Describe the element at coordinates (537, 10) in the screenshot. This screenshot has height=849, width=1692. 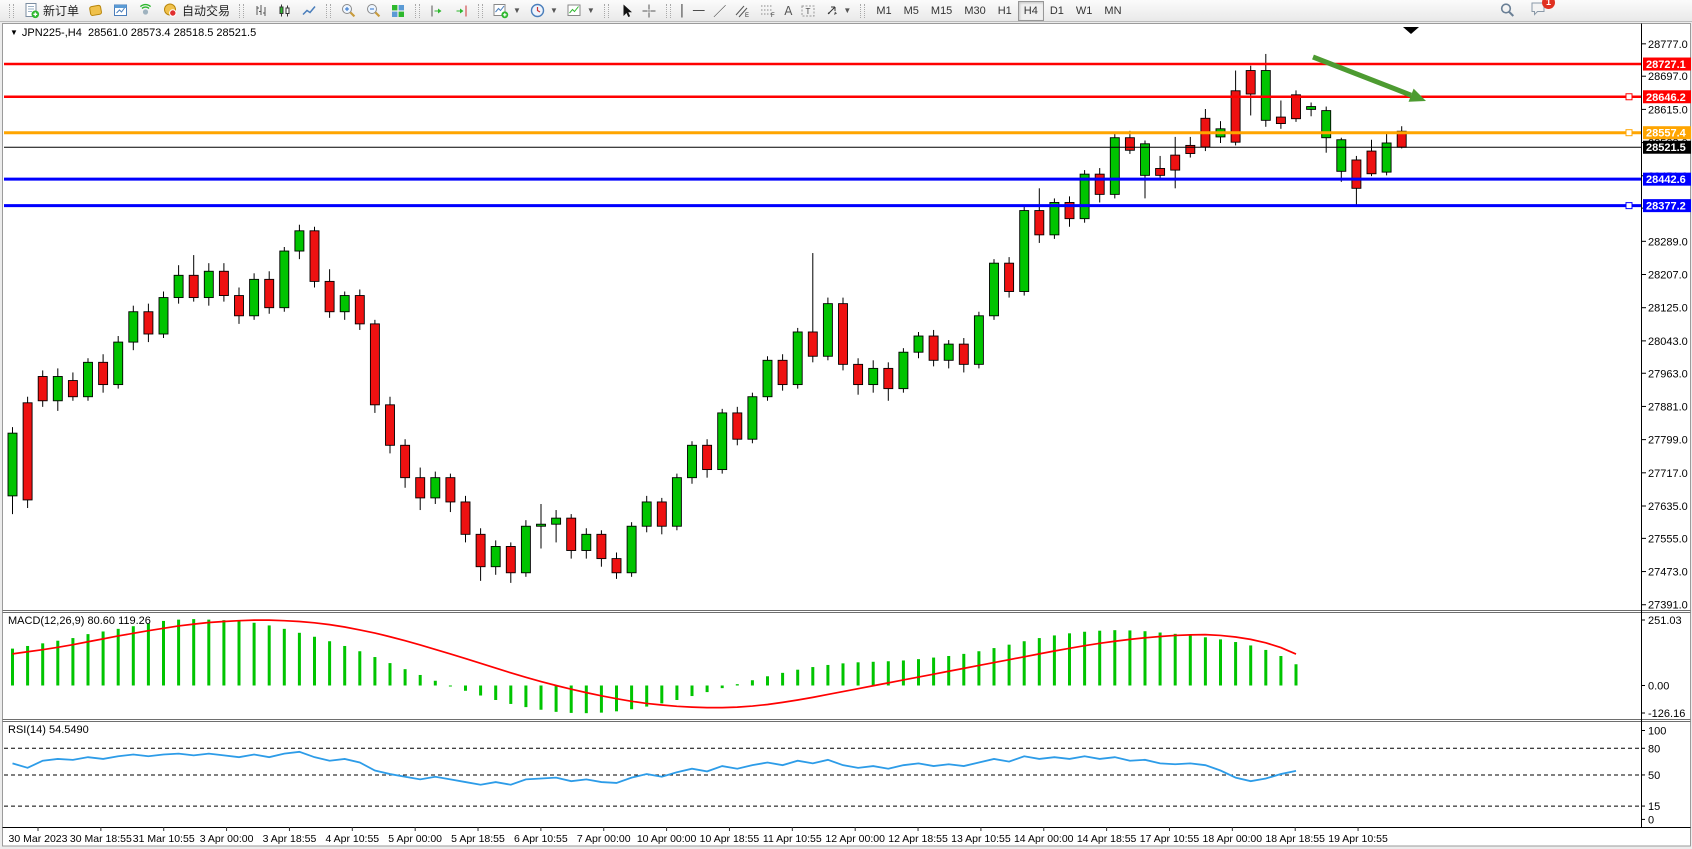
I see `clock-icon` at that location.